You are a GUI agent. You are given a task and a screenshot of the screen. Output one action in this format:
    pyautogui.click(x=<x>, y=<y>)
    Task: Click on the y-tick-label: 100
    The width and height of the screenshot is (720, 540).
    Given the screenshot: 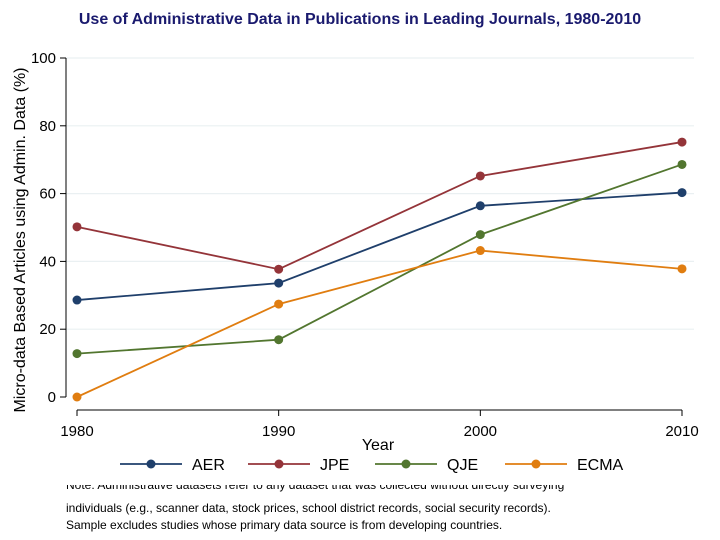 What is the action you would take?
    pyautogui.click(x=43, y=58)
    